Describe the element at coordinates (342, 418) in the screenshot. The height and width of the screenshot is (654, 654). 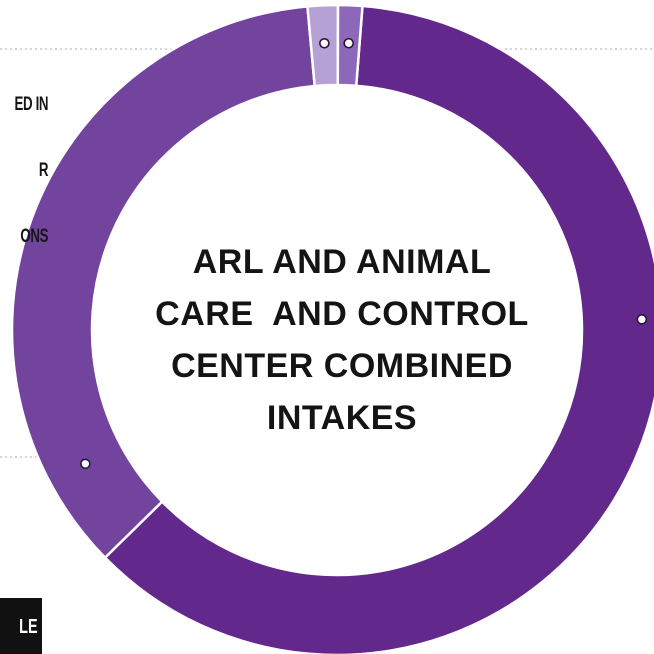
I see `title-line: INTAKES` at that location.